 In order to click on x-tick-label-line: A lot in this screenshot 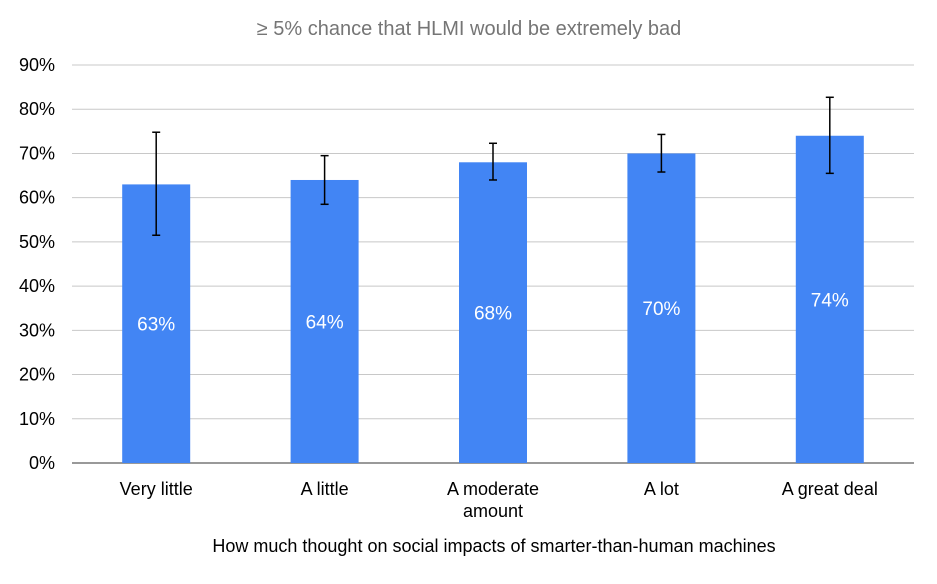, I will do `click(661, 489)`.